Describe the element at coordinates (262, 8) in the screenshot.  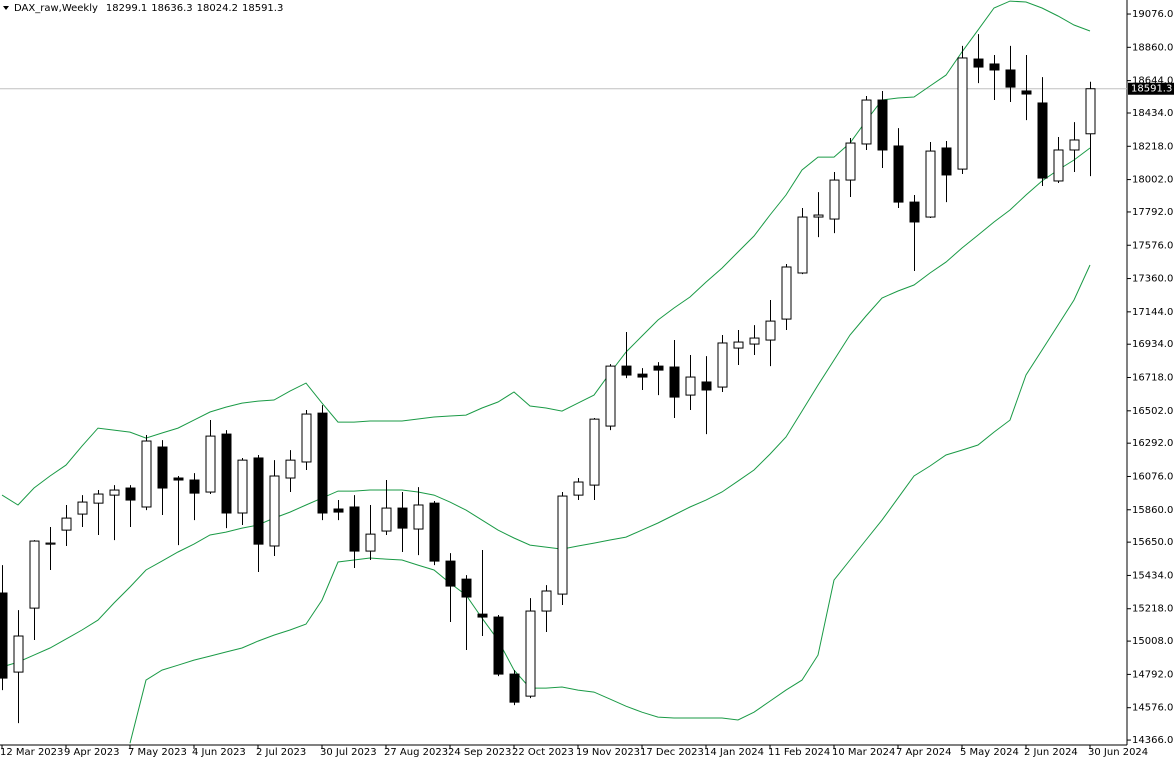
I see `header-close: 18591.3` at that location.